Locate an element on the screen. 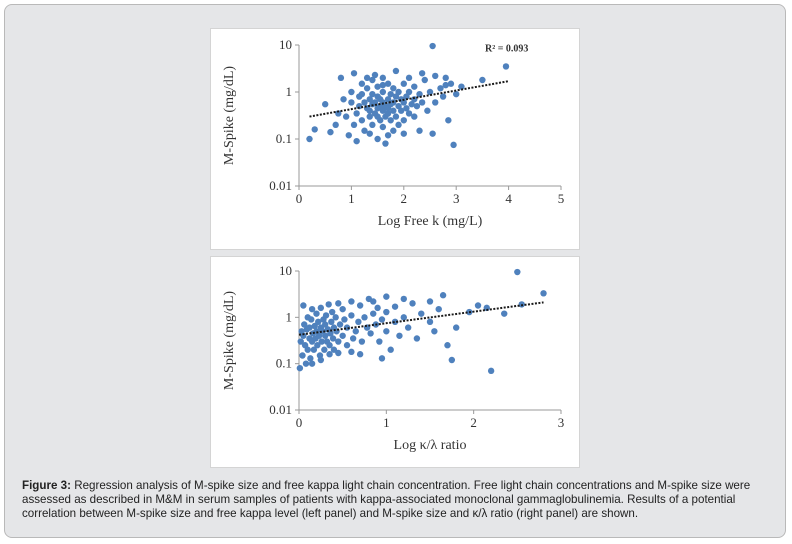 Image resolution: width=792 pixels, height=544 pixels. caption-label: Figure 3: is located at coordinates (46, 485).